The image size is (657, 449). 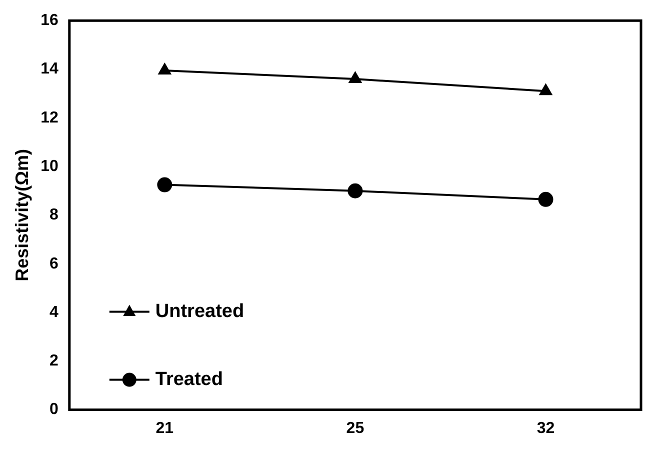 I want to click on y-tick-label: 6, so click(x=53, y=263).